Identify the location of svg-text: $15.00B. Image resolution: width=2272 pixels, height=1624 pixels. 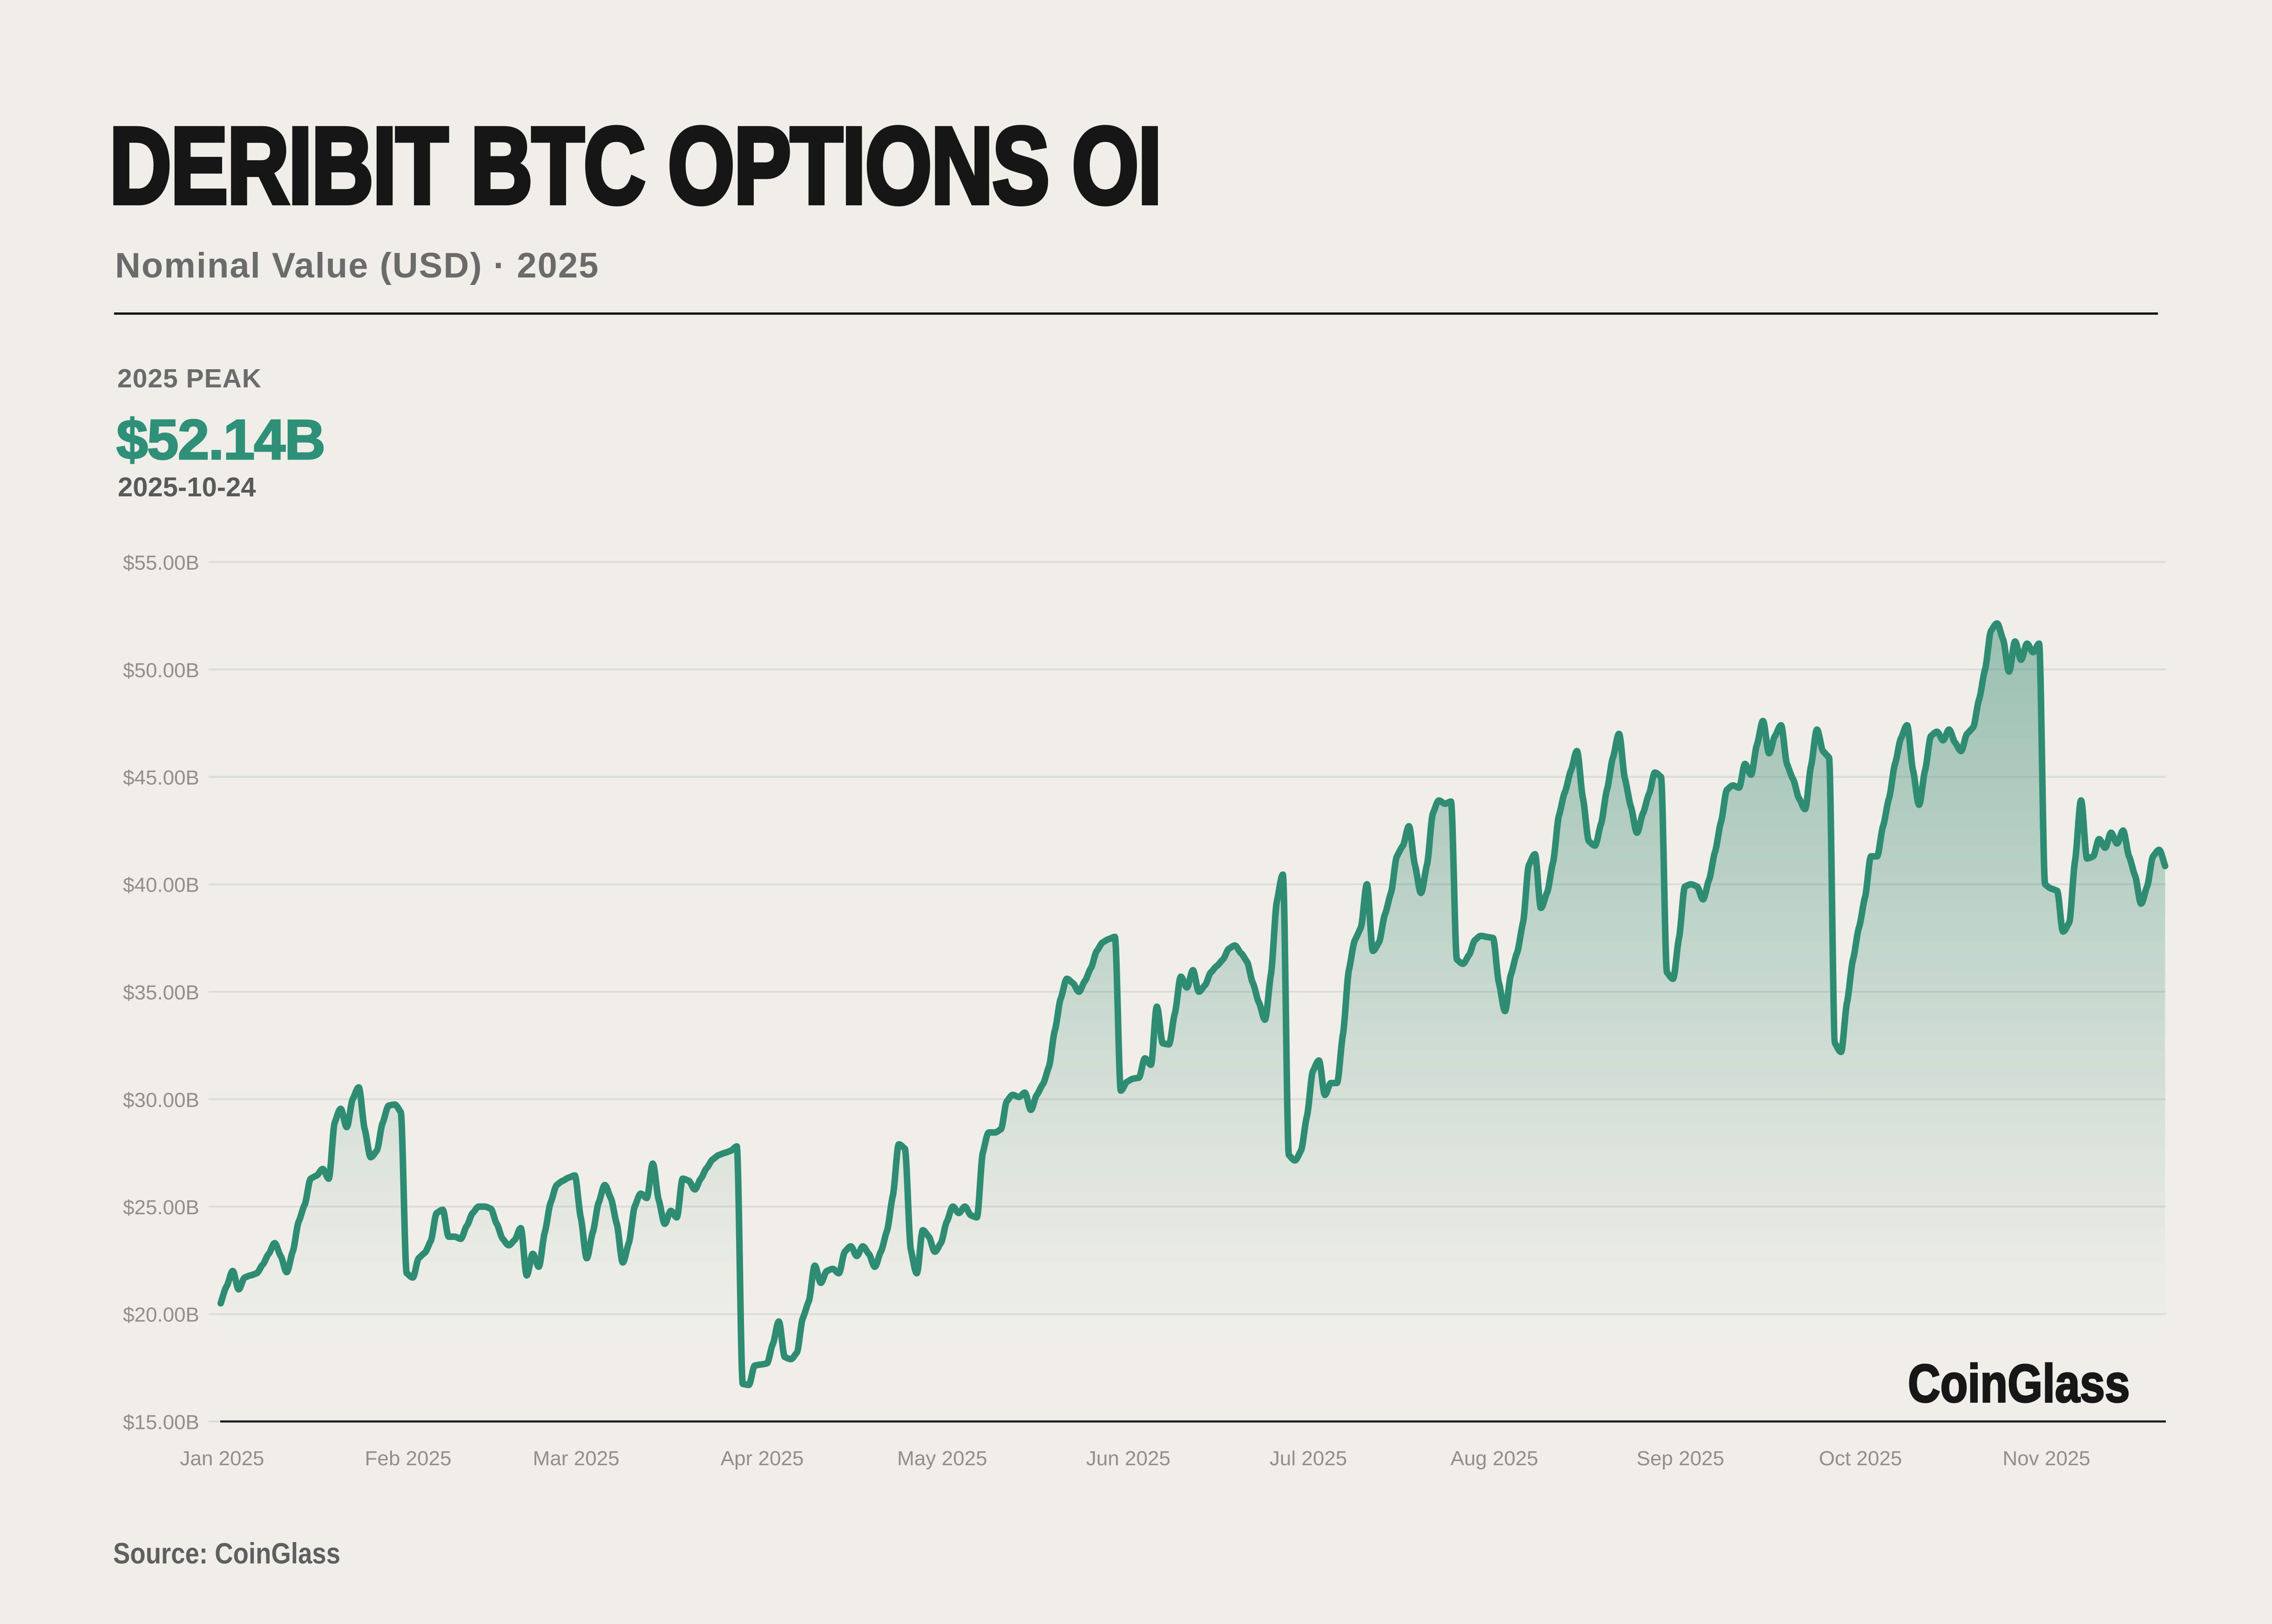
(161, 1422).